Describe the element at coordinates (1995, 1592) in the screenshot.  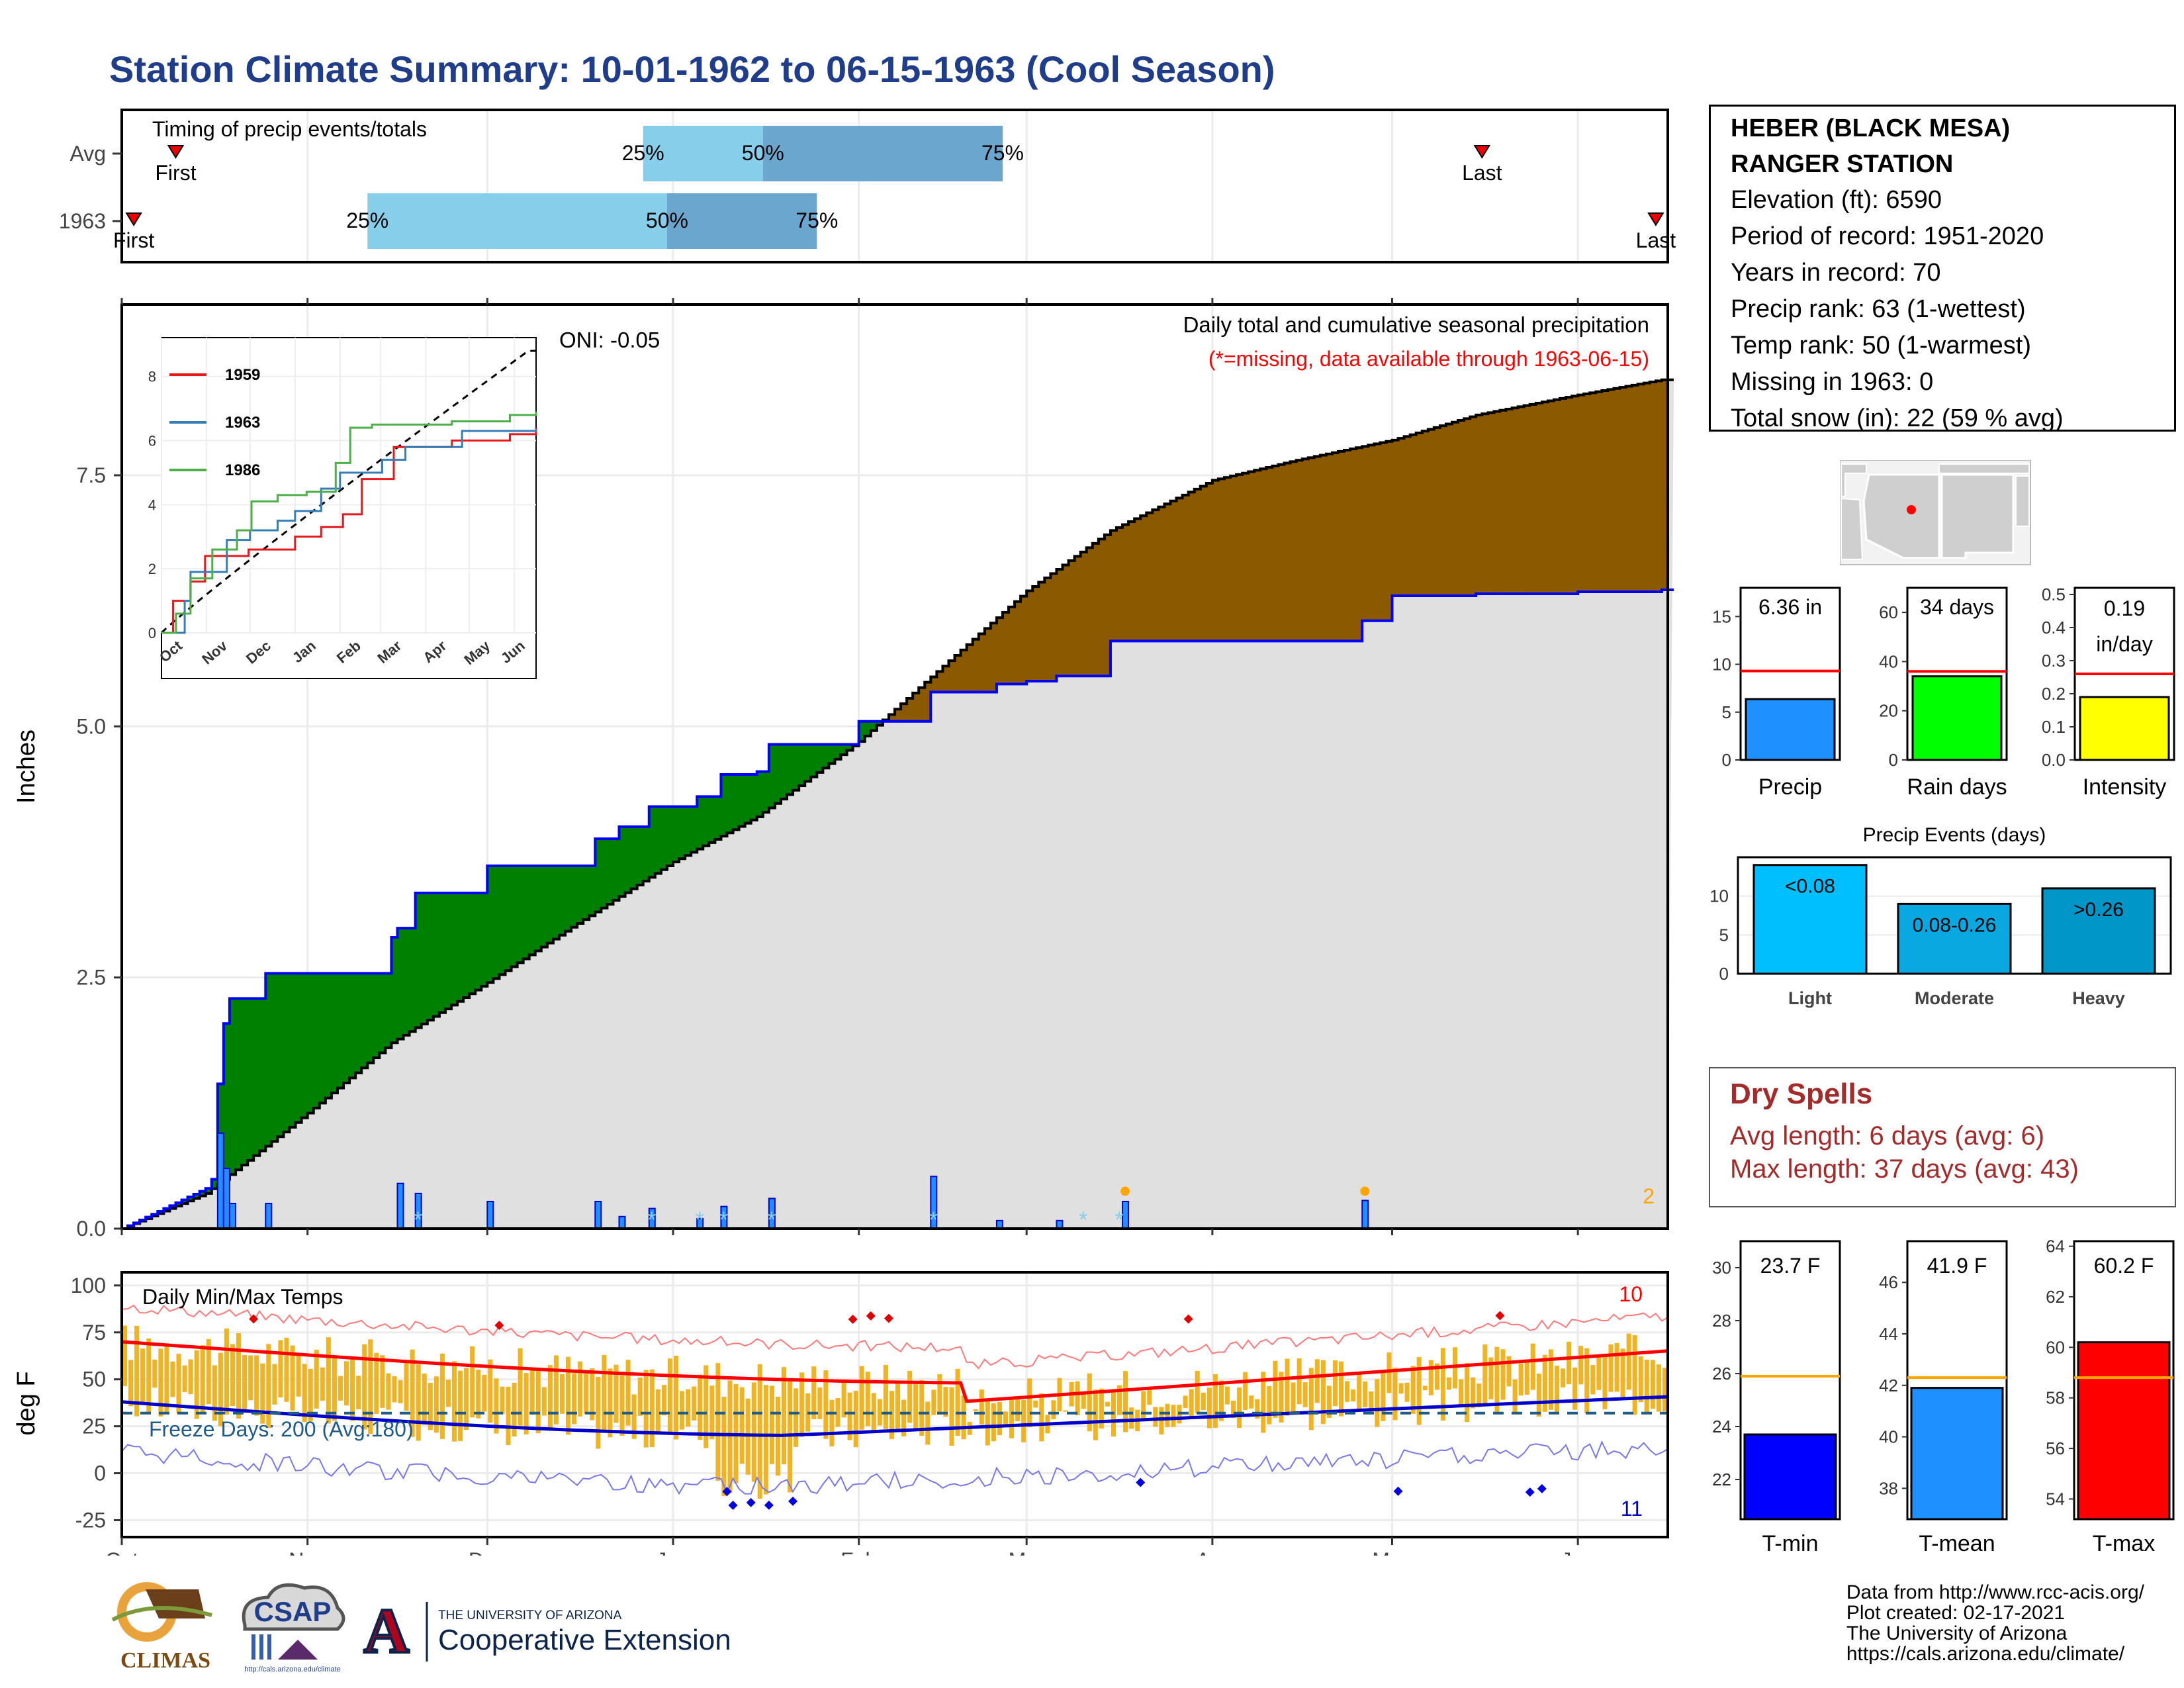
I see `credit-data-source: Data from http://www.rcc-acis.org/` at that location.